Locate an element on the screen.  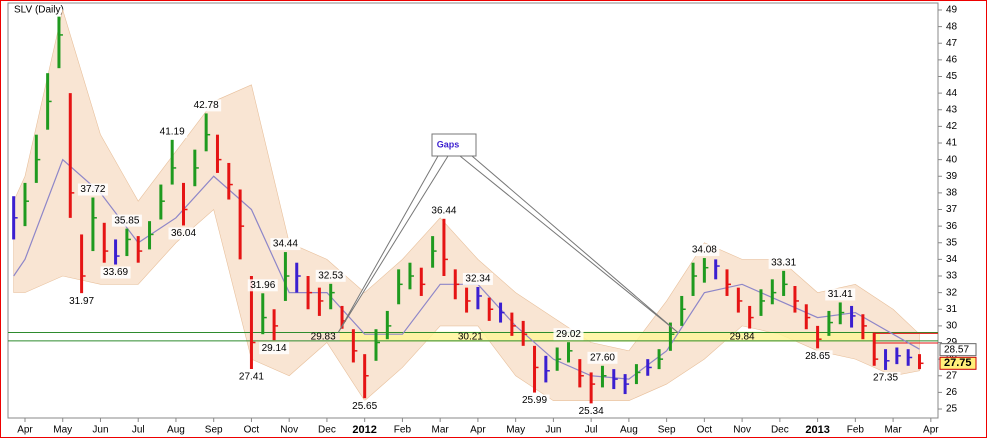
annotation: 36.44 is located at coordinates (443, 210).